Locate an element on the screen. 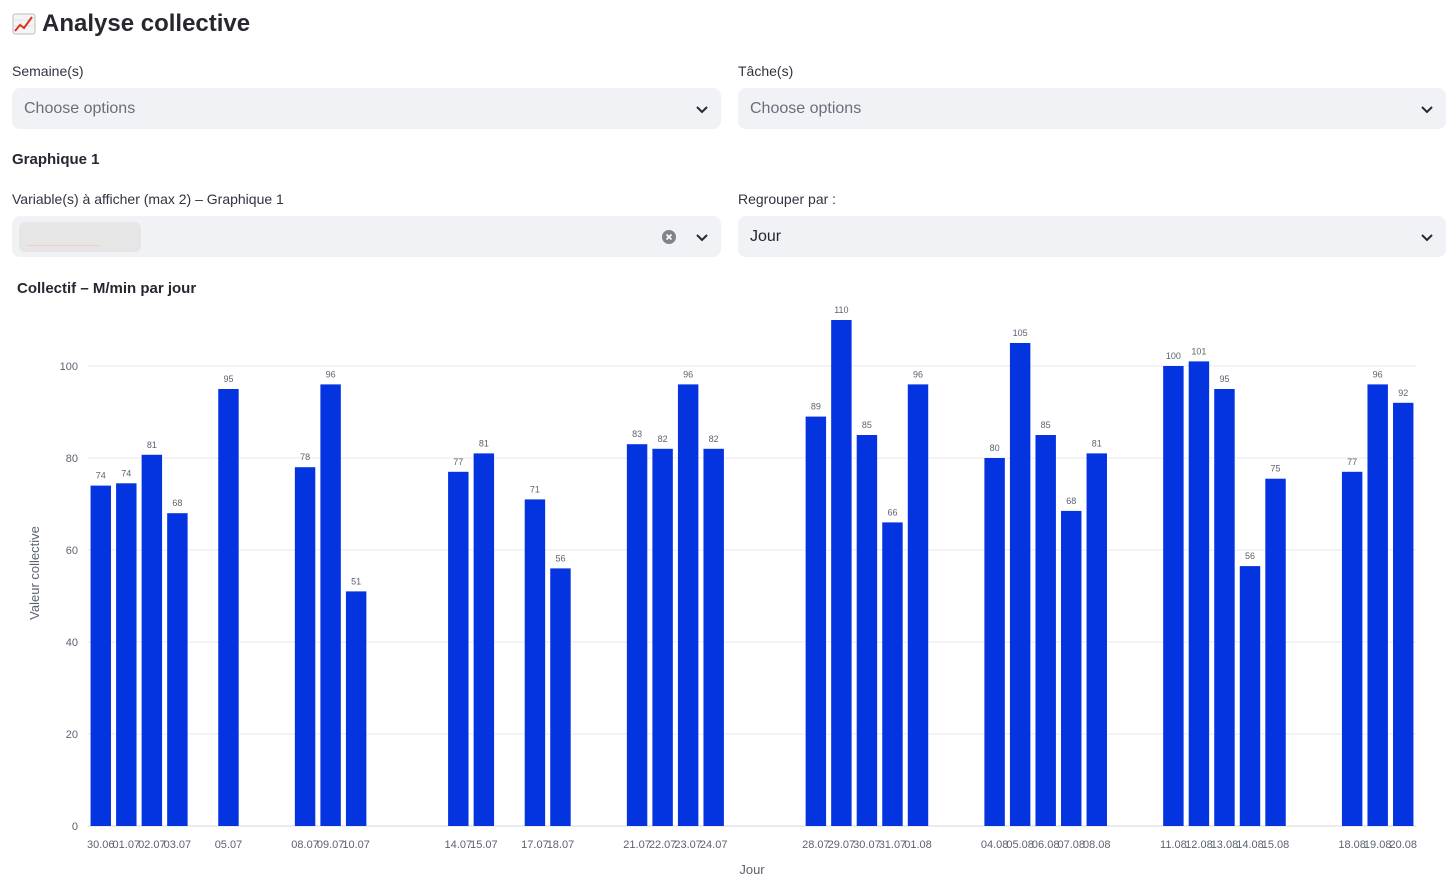 This screenshot has height=885, width=1456. x-tick-label: 18.07 is located at coordinates (561, 845).